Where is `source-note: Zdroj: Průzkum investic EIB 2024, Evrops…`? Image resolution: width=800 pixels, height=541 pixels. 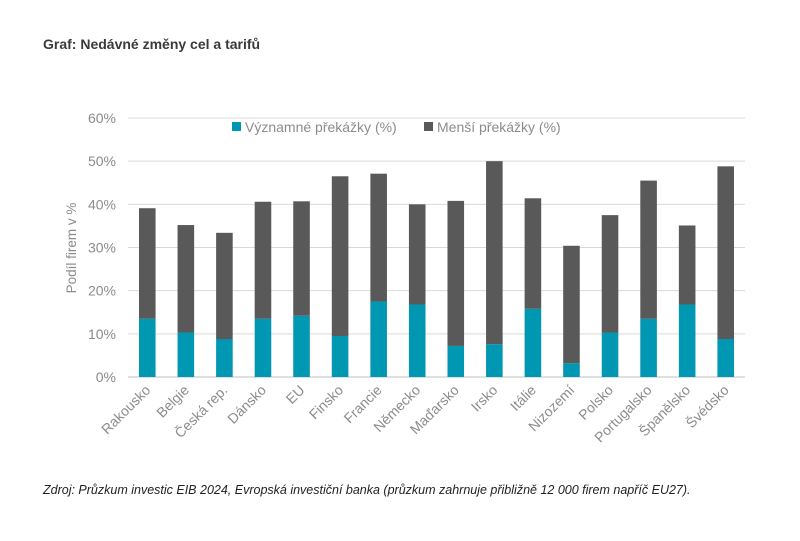 source-note: Zdroj: Průzkum investic EIB 2024, Evrops… is located at coordinates (367, 490).